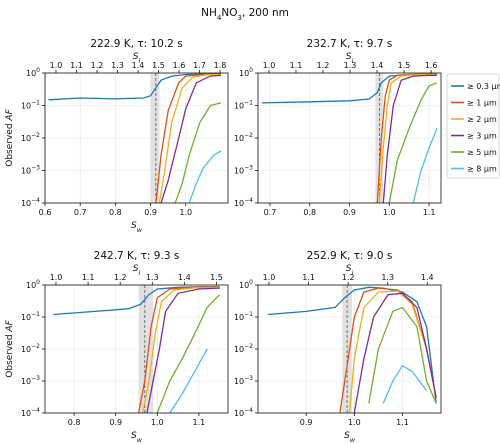  I want to click on figure-title: NH4NO3, 200 nm, so click(245, 14).